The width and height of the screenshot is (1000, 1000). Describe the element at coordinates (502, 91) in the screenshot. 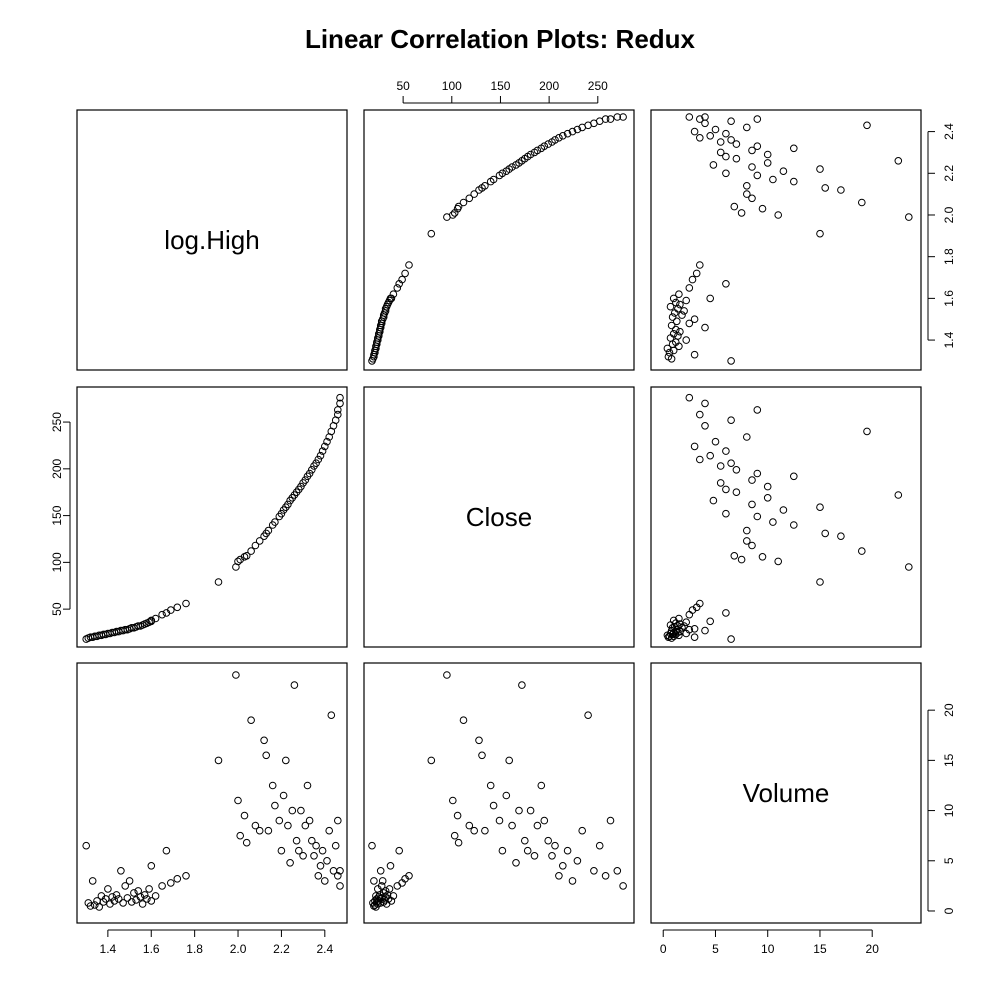

I see `x-axis-Close-top: 50 100 150 200 250` at that location.